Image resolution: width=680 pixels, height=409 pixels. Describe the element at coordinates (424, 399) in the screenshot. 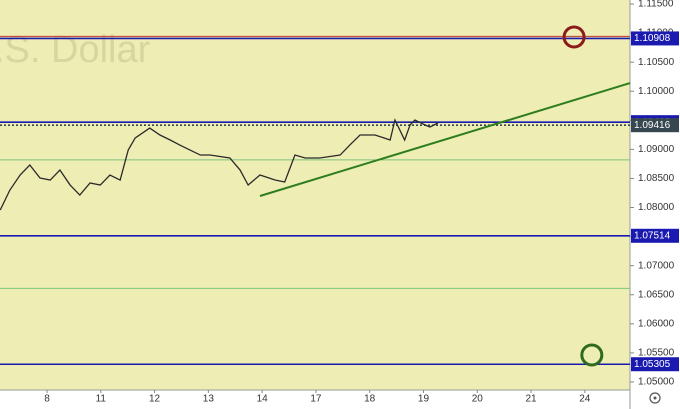

I see `x-tick-label: 19` at that location.